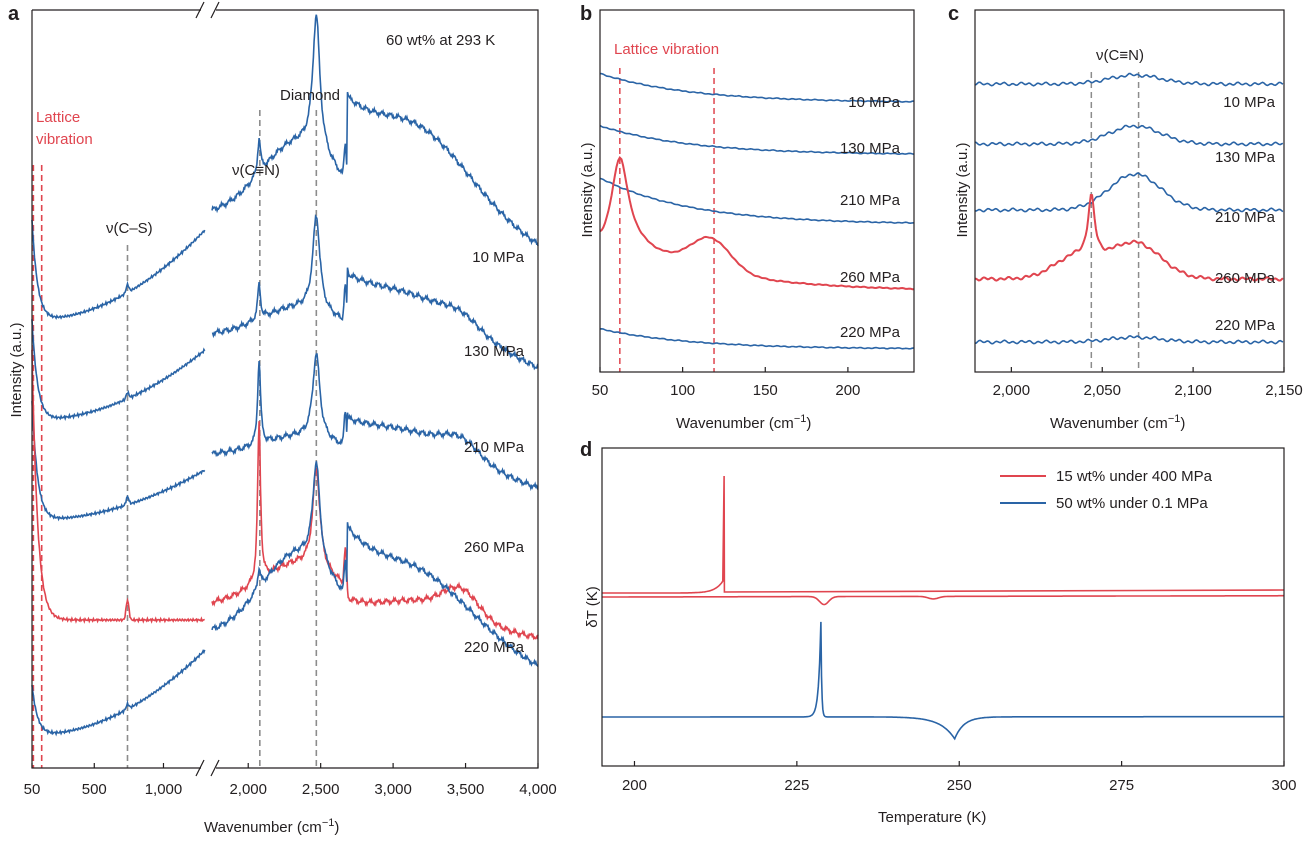 This screenshot has width=1316, height=844. I want to click on panel-b-series-label-260-mpa: 260 MPa, so click(870, 277).